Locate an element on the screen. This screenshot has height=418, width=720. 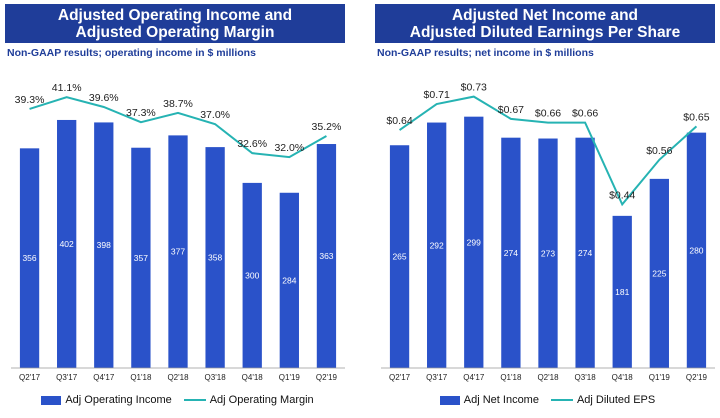
bar-value-label: 377 is located at coordinates (178, 252).